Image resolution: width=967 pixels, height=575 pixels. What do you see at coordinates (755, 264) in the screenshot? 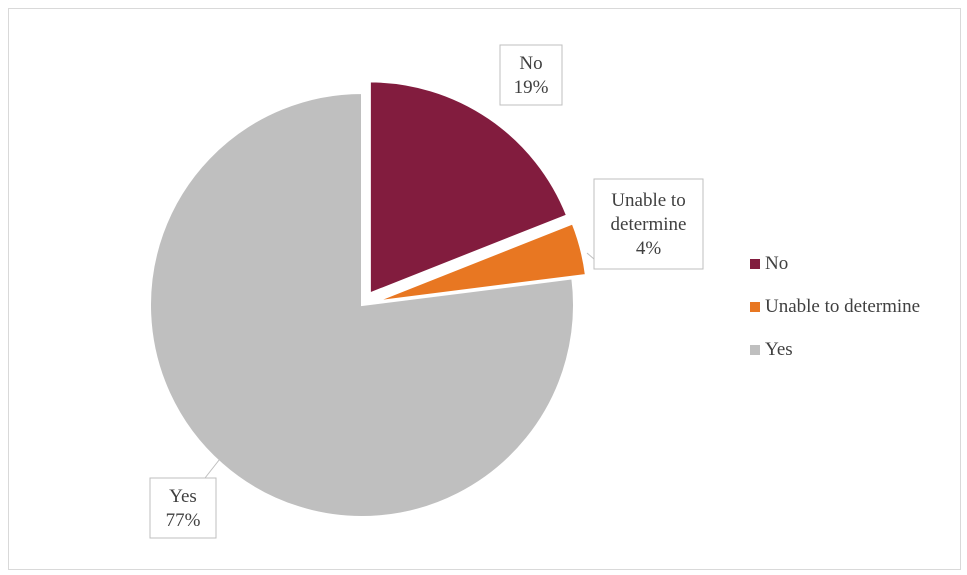
I see `legend-swatch-no` at bounding box center [755, 264].